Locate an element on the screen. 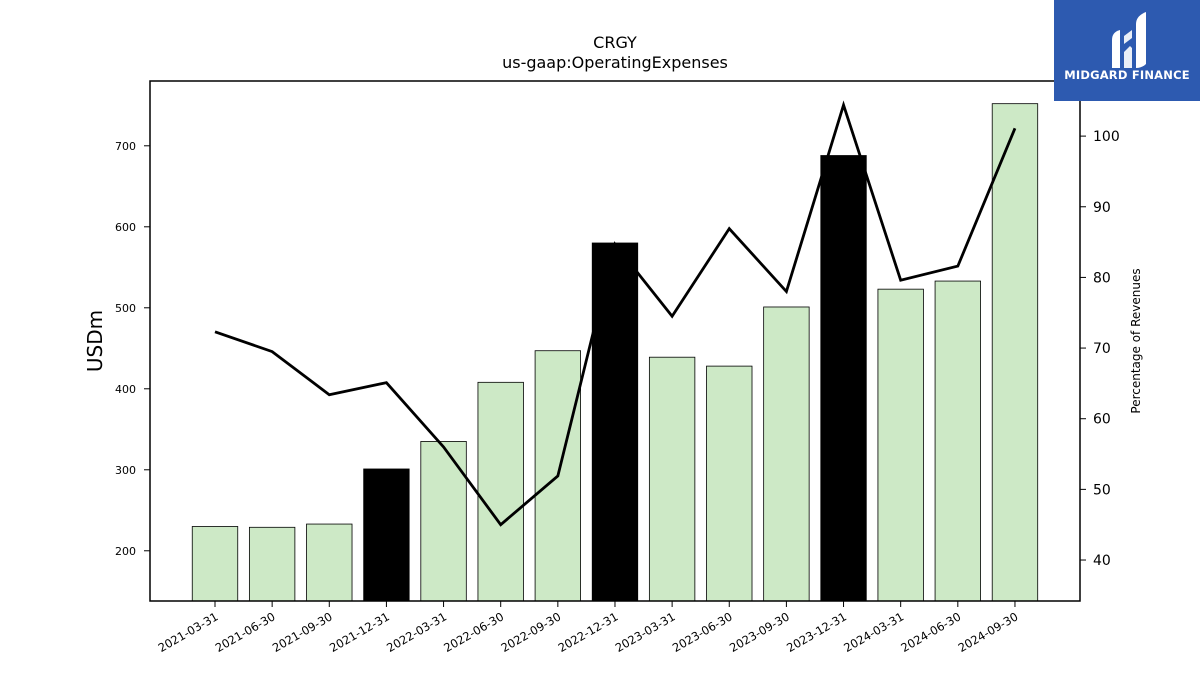  x-tick-label-2024-06-30: 2024-06-30 is located at coordinates (930, 632).